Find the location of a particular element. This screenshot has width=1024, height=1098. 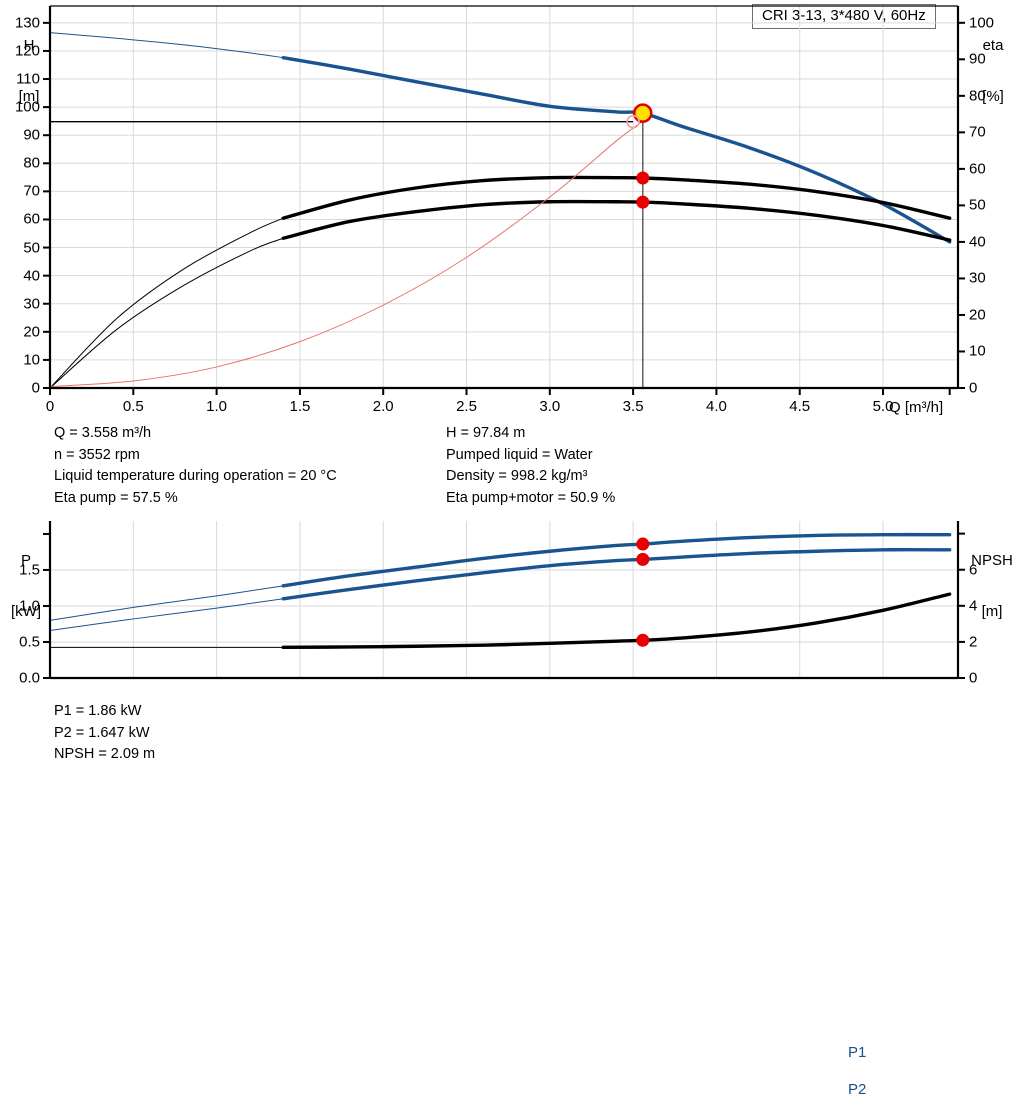

tick-label-x: 4.0 is located at coordinates (716, 406).